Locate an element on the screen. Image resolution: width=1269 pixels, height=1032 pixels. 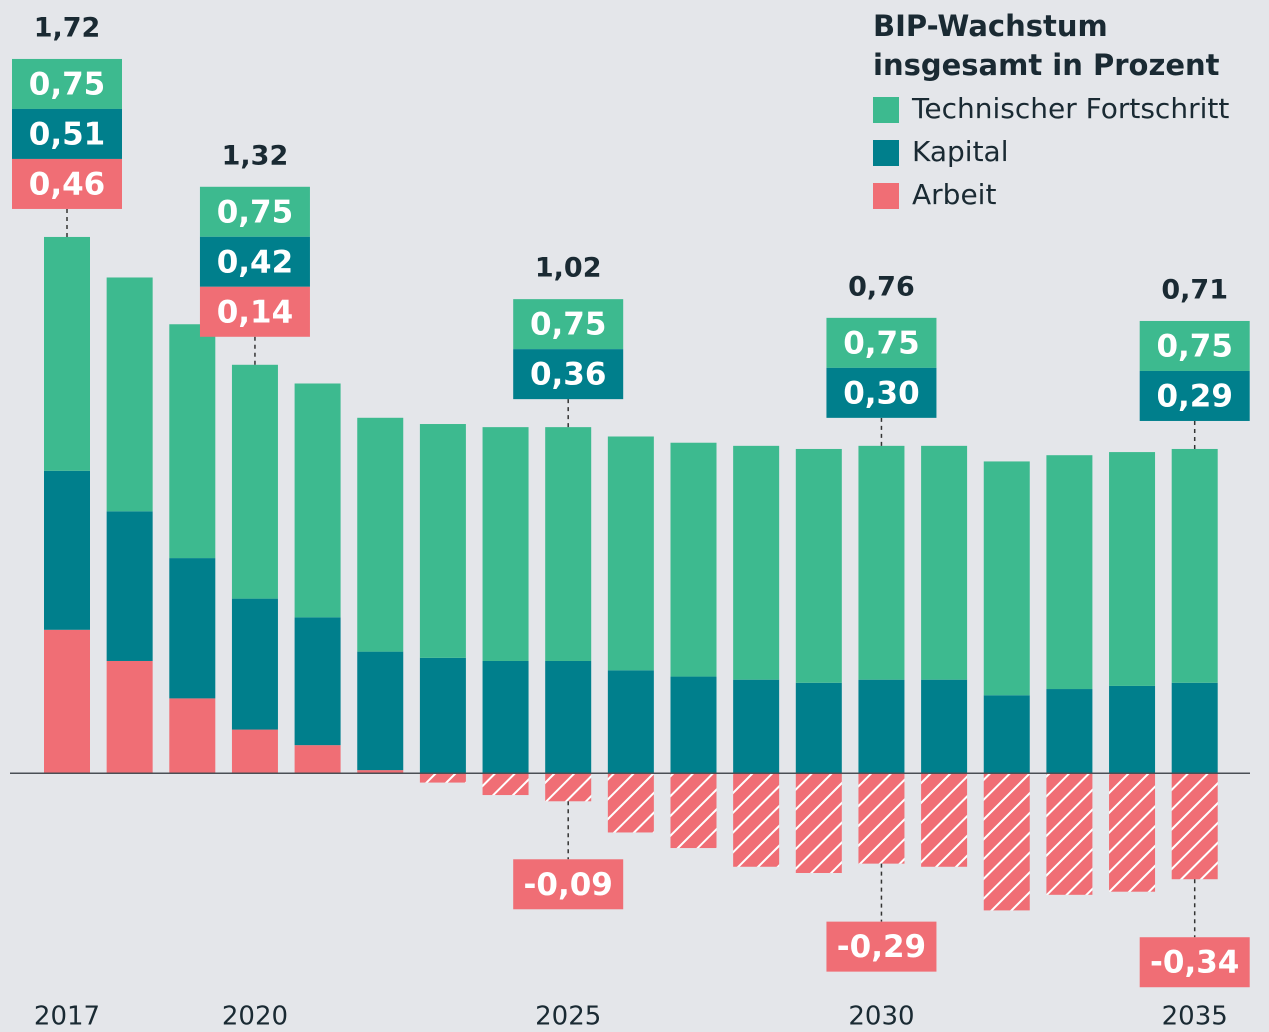
total-label: 1,02 is located at coordinates (568, 268).